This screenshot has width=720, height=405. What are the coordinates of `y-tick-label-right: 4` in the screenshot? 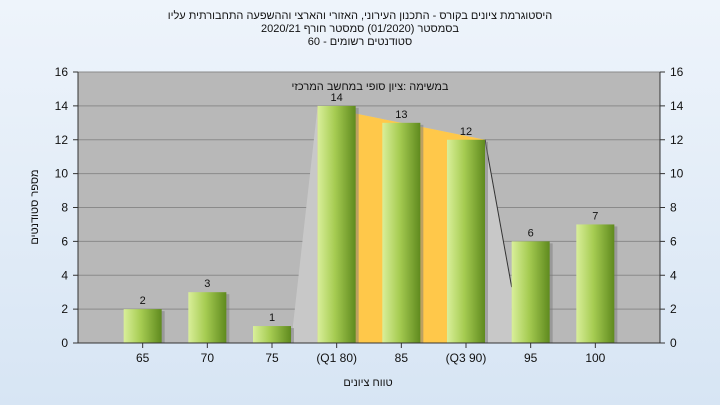 It's located at (673, 275).